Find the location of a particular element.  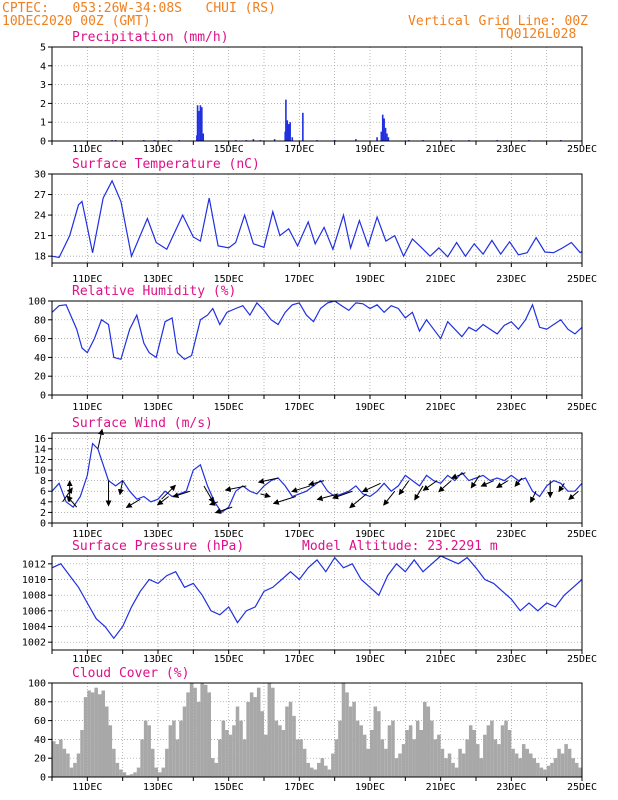

ytick-label-cloud: 60 is located at coordinates (40, 721).